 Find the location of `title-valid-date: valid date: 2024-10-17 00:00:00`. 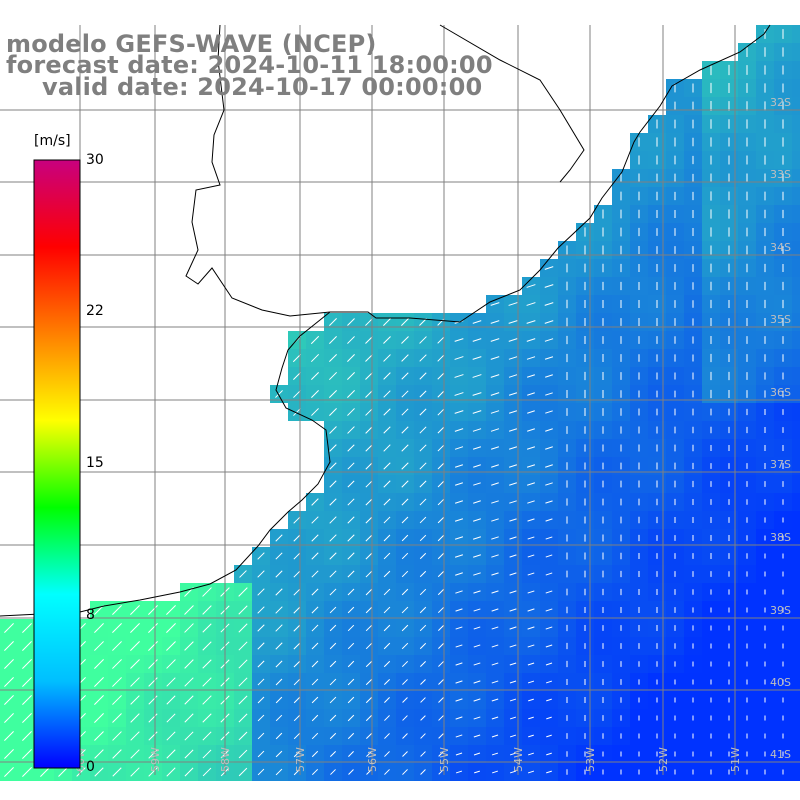

title-valid-date: valid date: 2024-10-17 00:00:00 is located at coordinates (262, 87).